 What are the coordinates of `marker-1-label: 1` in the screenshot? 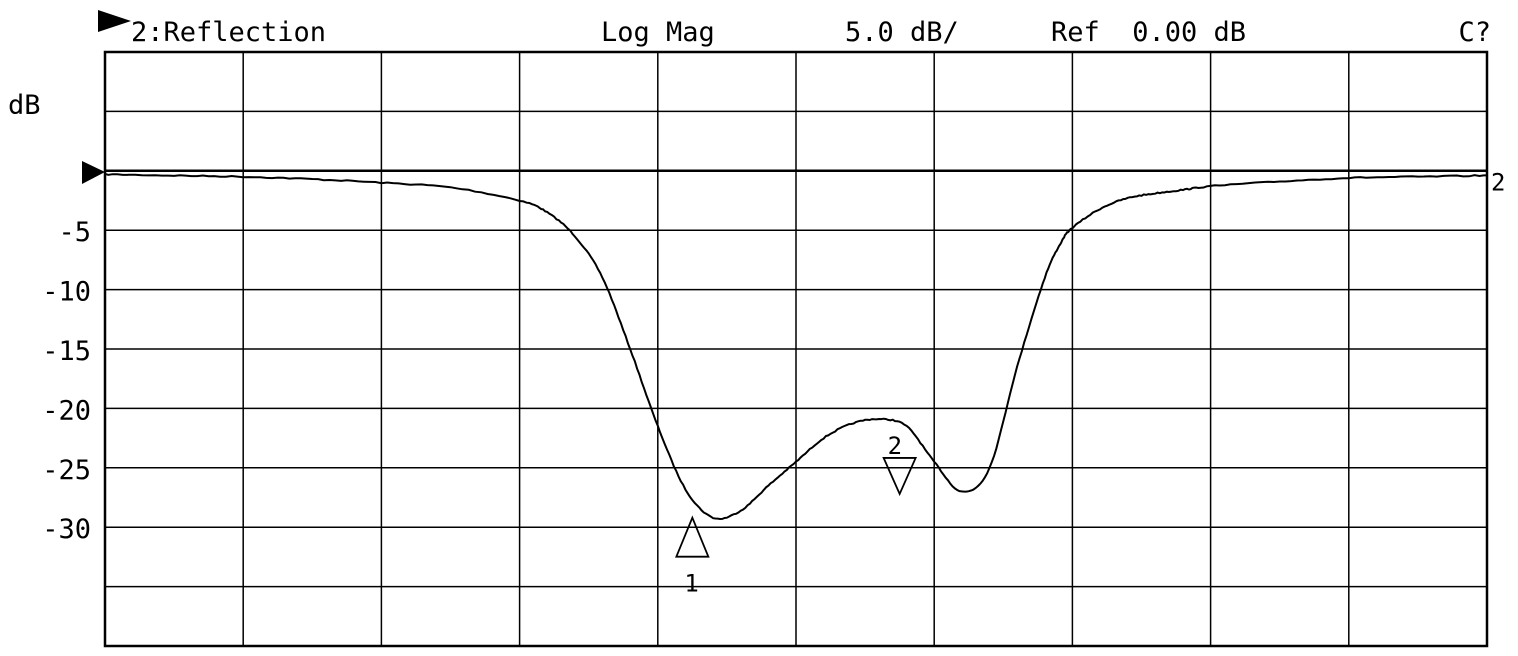 It's located at (691, 584).